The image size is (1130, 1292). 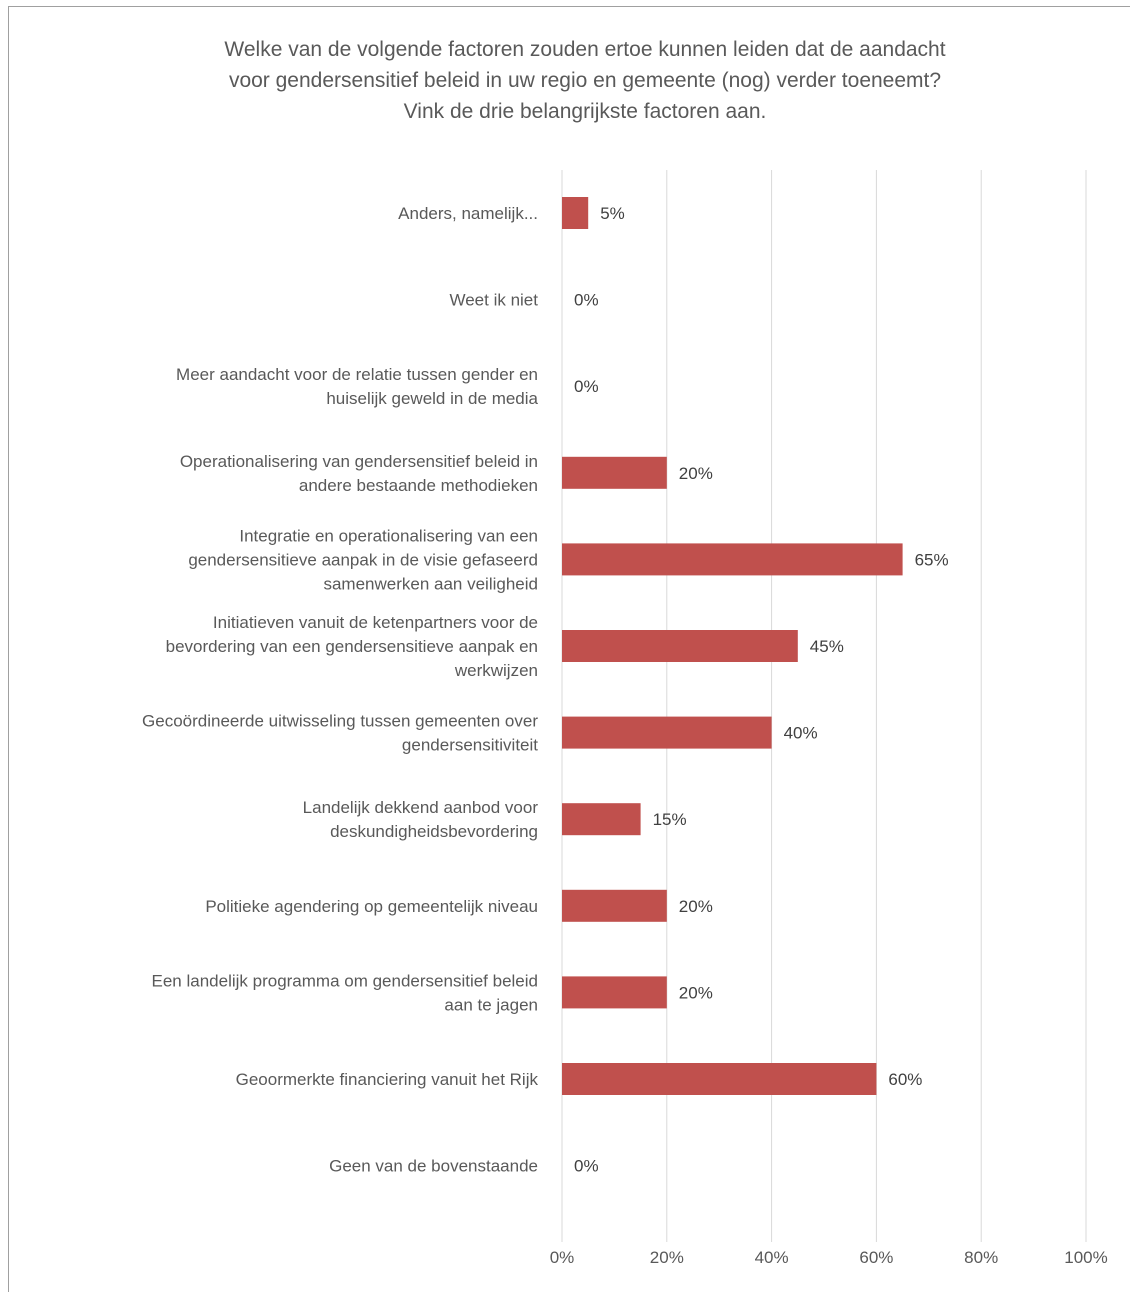 I want to click on data-label-3: 20%, so click(x=696, y=473).